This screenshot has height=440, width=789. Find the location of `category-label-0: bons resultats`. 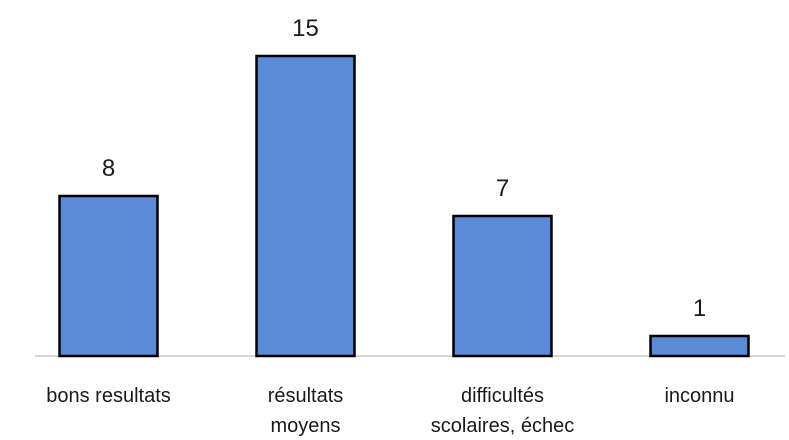

category-label-0: bons resultats is located at coordinates (108, 396).